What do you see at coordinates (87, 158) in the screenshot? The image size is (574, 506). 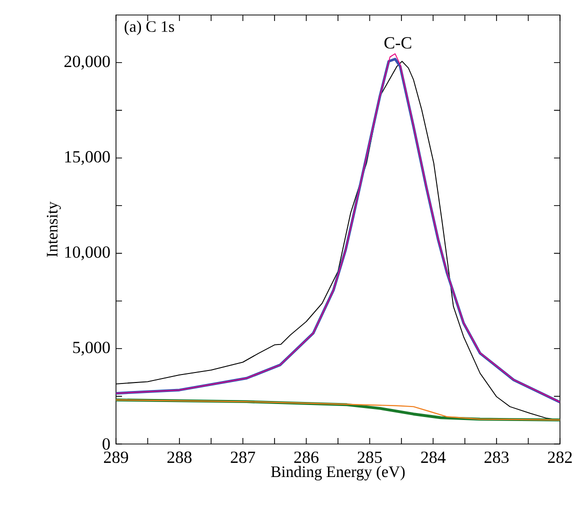 I see `y-tick-label: 15,000` at bounding box center [87, 158].